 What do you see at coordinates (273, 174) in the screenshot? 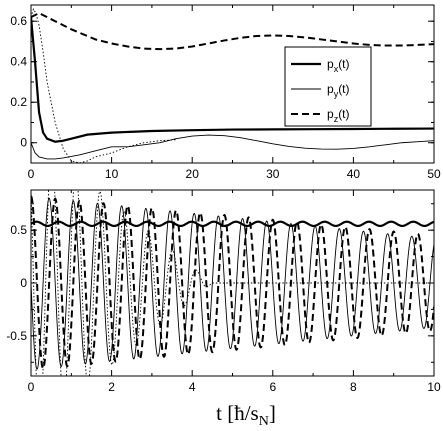
I see `x-tick-label: 30` at bounding box center [273, 174].